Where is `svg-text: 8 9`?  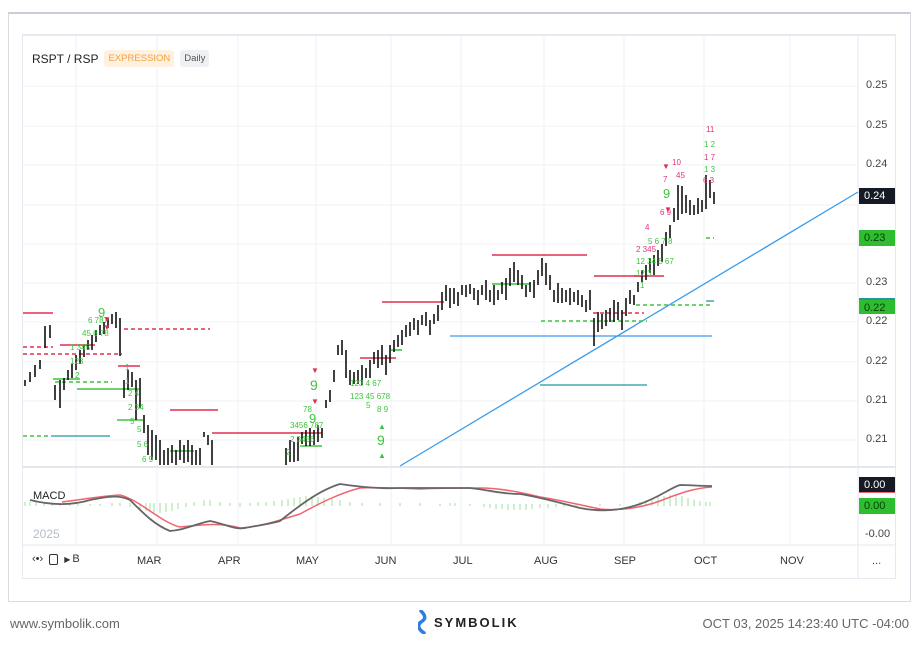 svg-text: 8 9 is located at coordinates (383, 409).